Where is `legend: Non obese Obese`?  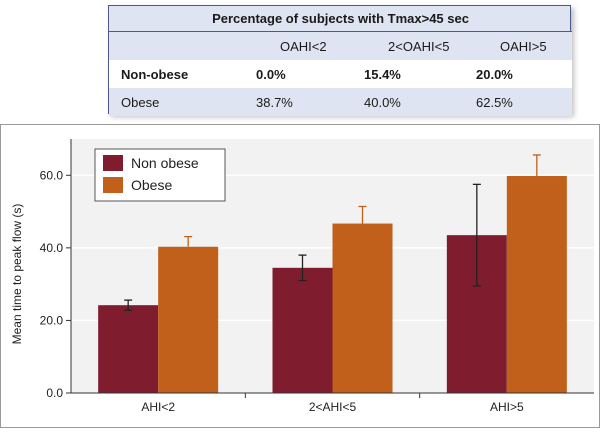
legend: Non obese Obese is located at coordinates (160, 175).